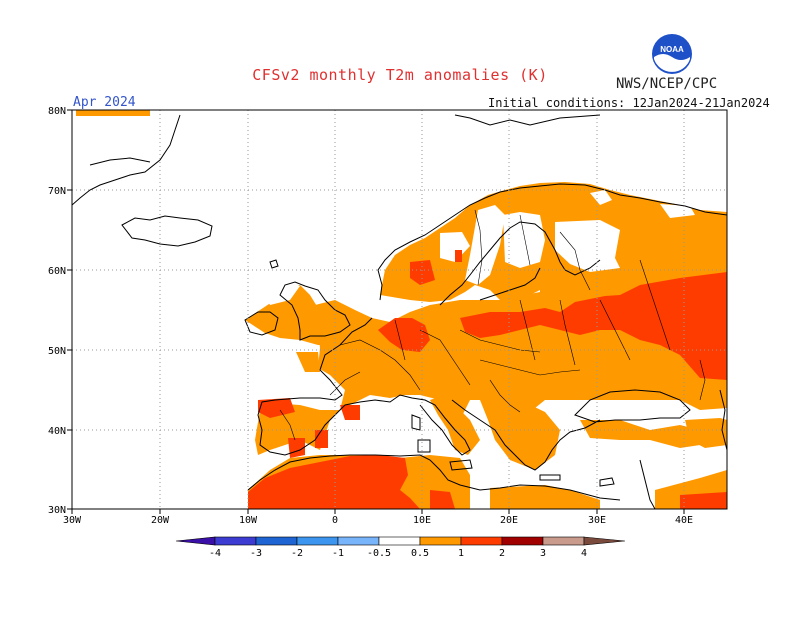 This screenshot has height=618, width=800. I want to click on noaa-logo-icon: NOAA, so click(672, 54).